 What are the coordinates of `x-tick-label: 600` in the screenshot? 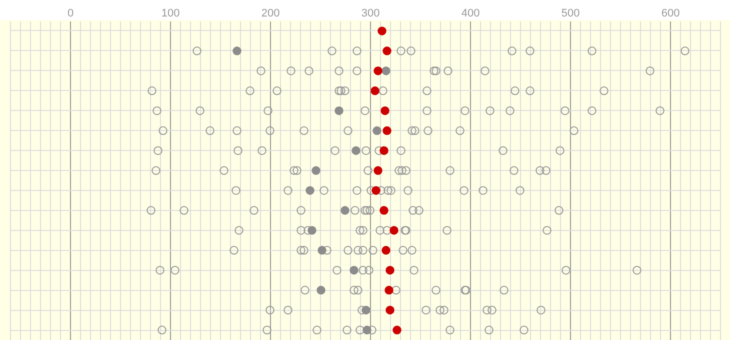 It's located at (670, 14).